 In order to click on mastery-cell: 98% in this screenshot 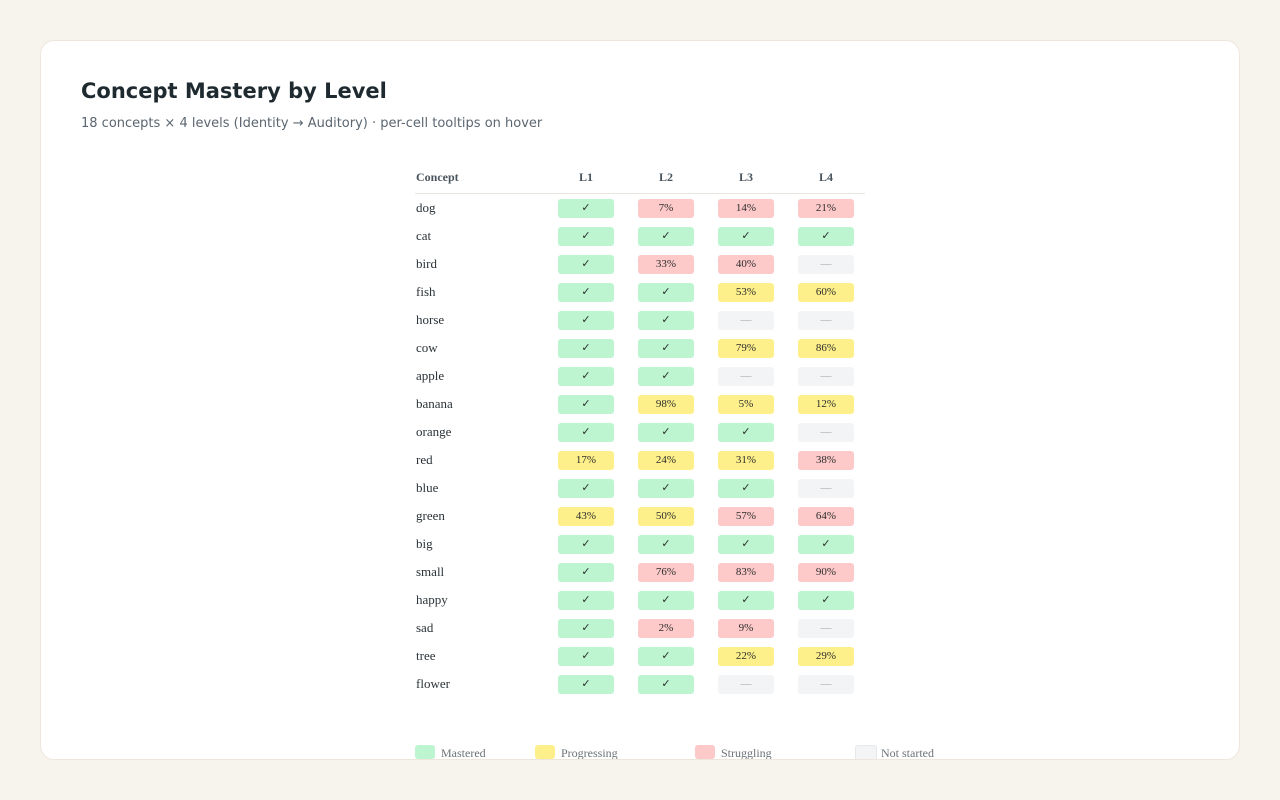, I will do `click(666, 404)`.